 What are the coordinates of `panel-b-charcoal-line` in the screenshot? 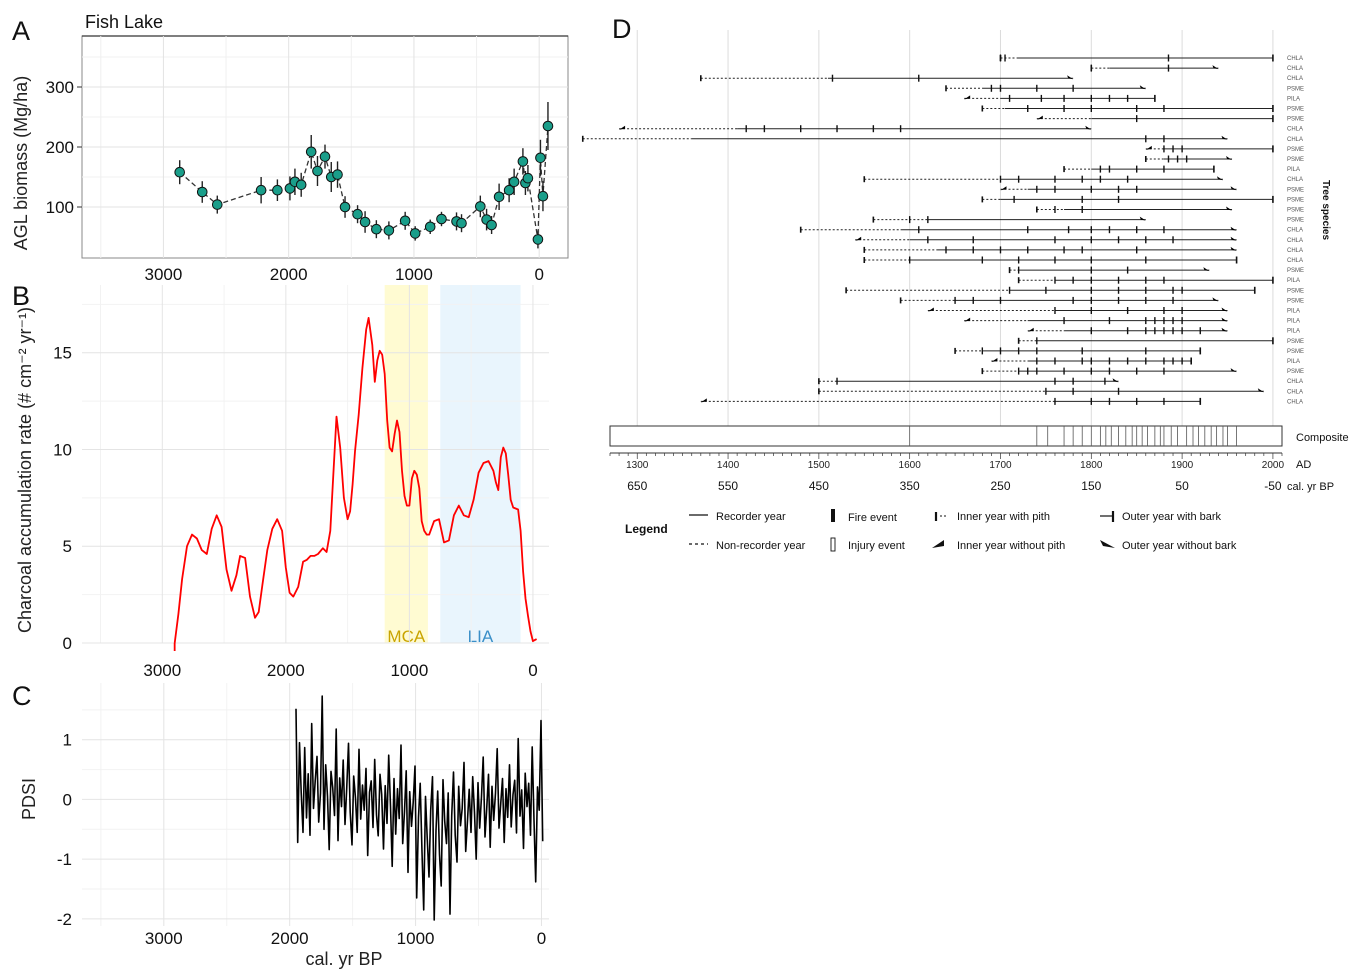 It's located at (355, 480).